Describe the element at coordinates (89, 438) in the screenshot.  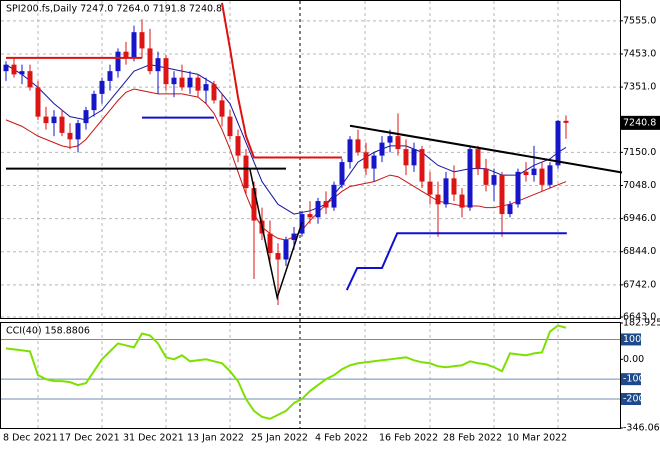
I see `x-tick-label: 17 Dec 2021` at that location.